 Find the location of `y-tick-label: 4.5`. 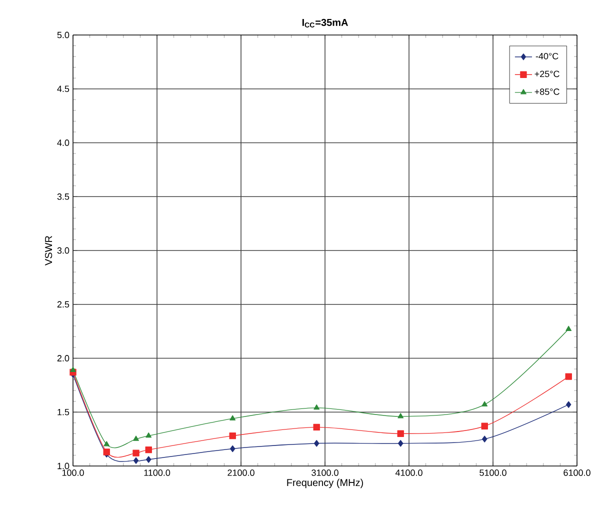

y-tick-label: 4.5 is located at coordinates (63, 89).